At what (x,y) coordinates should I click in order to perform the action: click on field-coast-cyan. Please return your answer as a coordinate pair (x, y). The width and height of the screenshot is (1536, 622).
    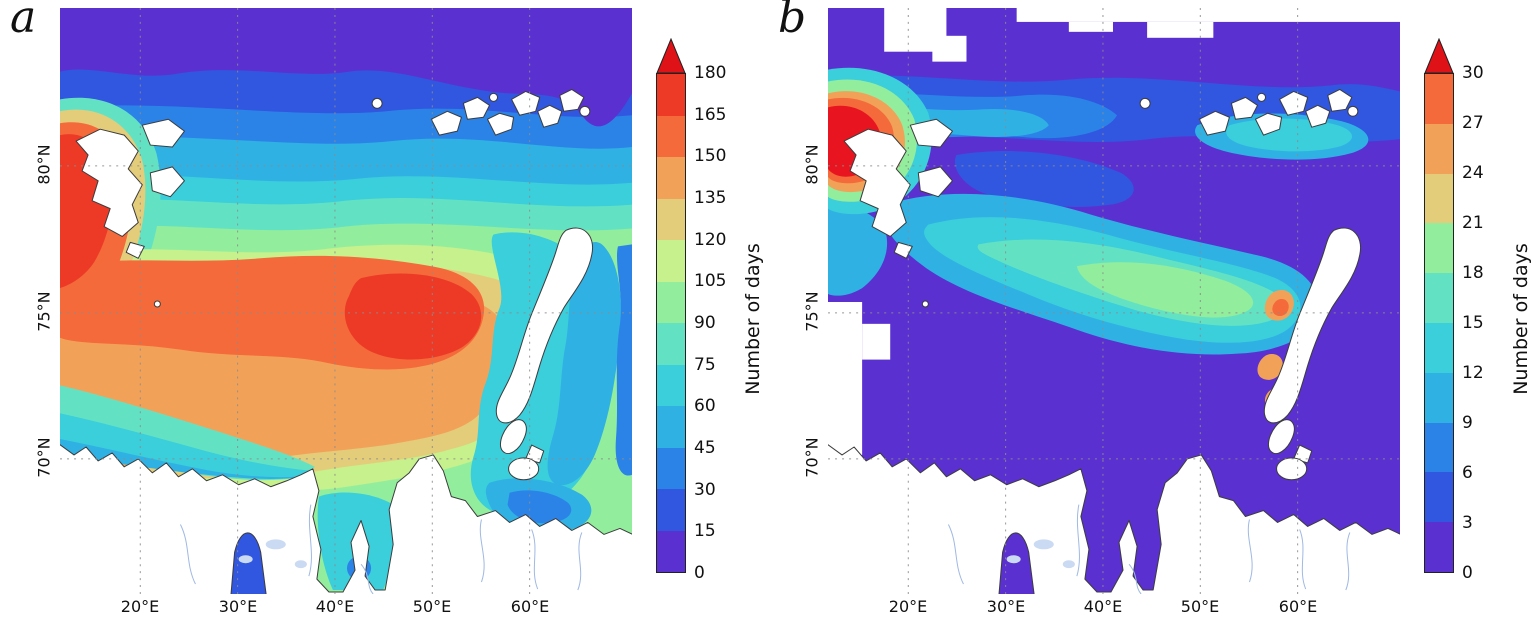
    Looking at the image, I should click on (186, 446).